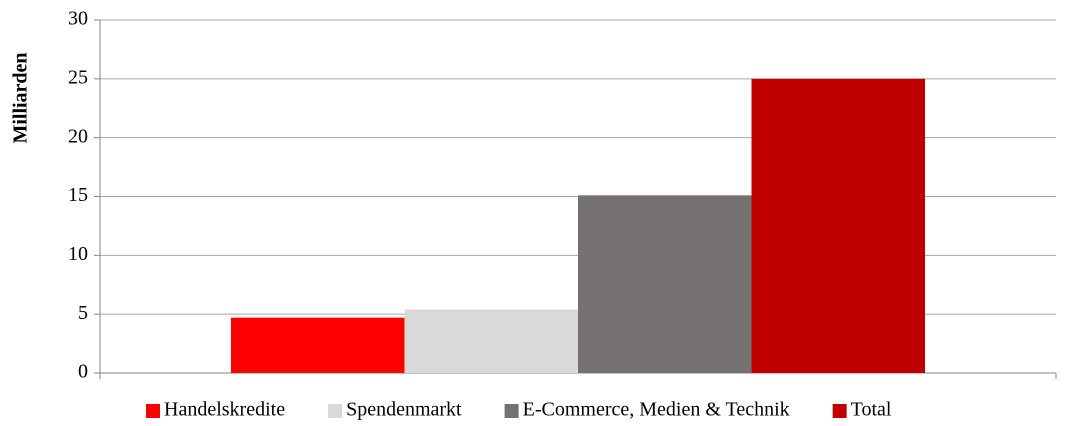  I want to click on legend-label: Total, so click(871, 410).